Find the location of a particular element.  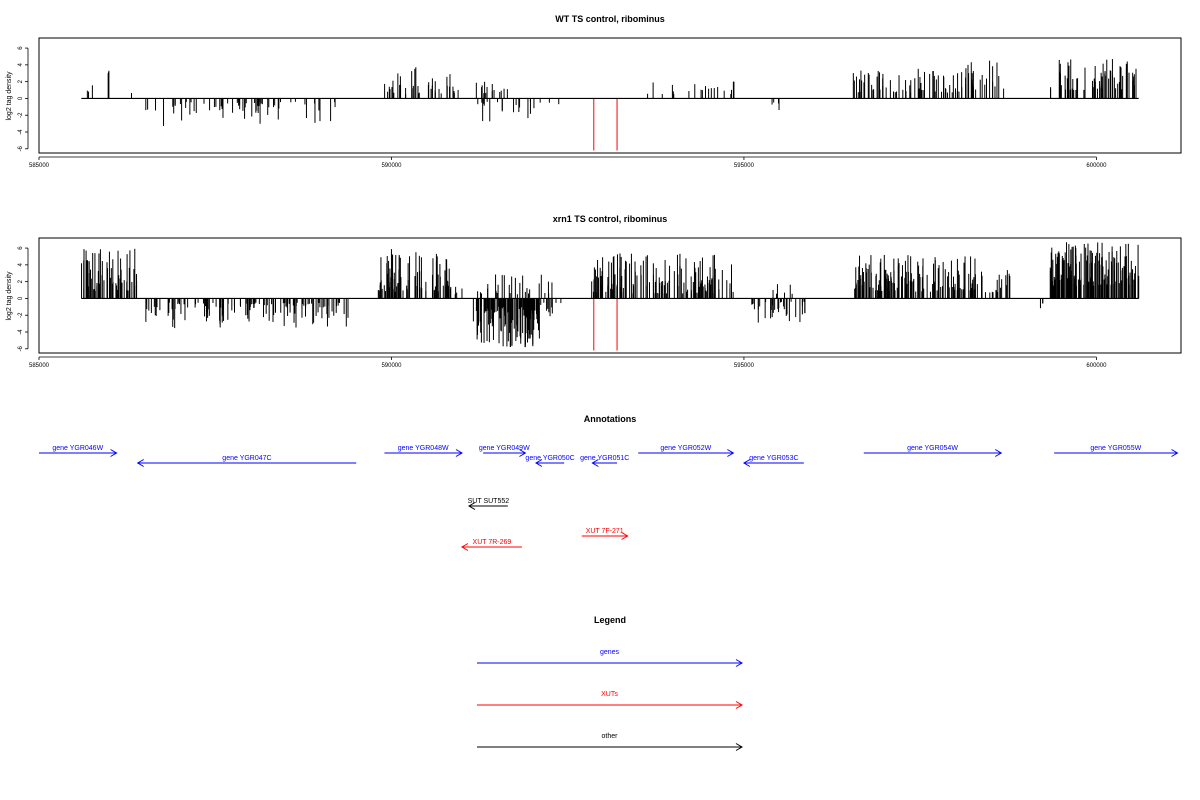

feature-label: gene YGR051C is located at coordinates (604, 458).